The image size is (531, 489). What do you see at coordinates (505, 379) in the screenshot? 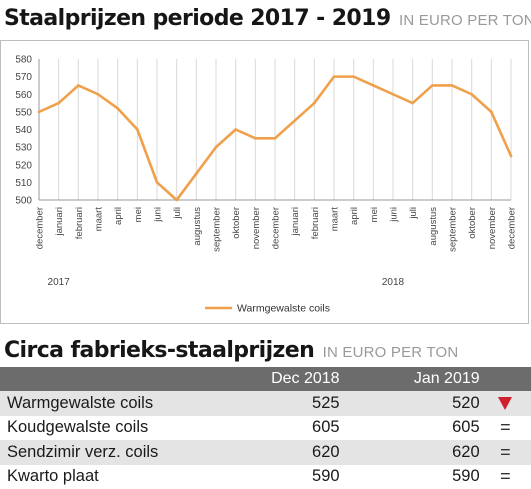
I see `header-trend` at bounding box center [505, 379].